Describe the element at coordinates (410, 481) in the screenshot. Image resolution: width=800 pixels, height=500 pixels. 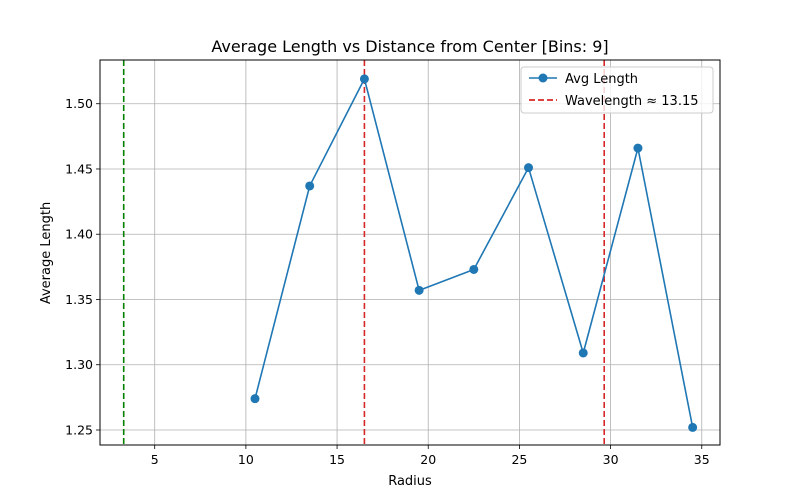
I see `x-axis-label: Radius` at that location.